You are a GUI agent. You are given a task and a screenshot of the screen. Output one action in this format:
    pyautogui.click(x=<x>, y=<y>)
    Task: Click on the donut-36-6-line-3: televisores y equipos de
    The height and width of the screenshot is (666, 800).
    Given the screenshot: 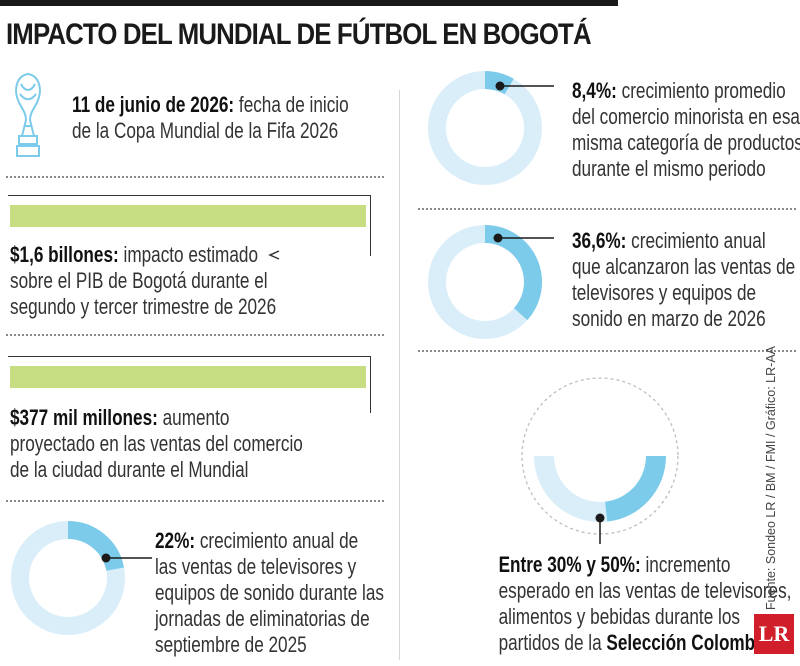 What is the action you would take?
    pyautogui.click(x=664, y=292)
    